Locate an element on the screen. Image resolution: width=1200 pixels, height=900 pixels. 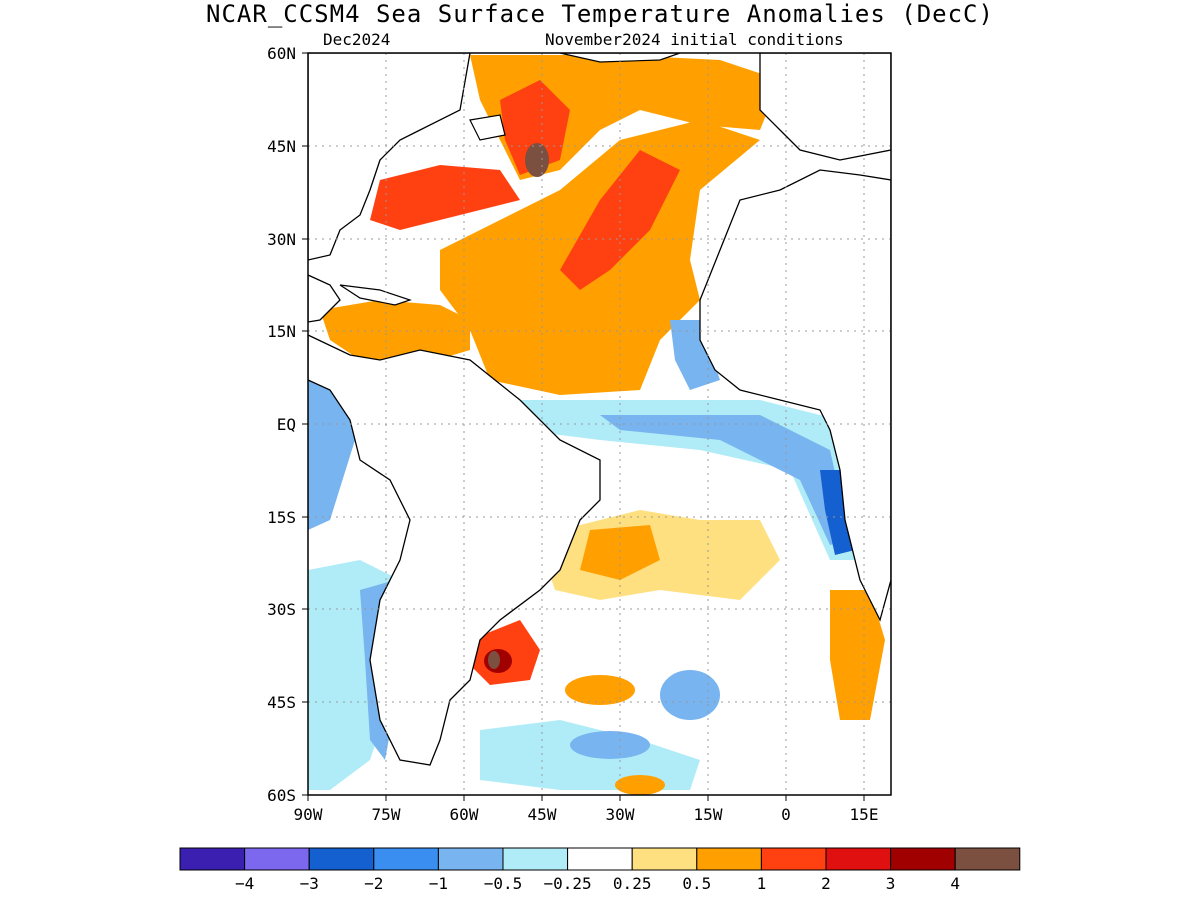
south-america-land is located at coordinates (454, 550).